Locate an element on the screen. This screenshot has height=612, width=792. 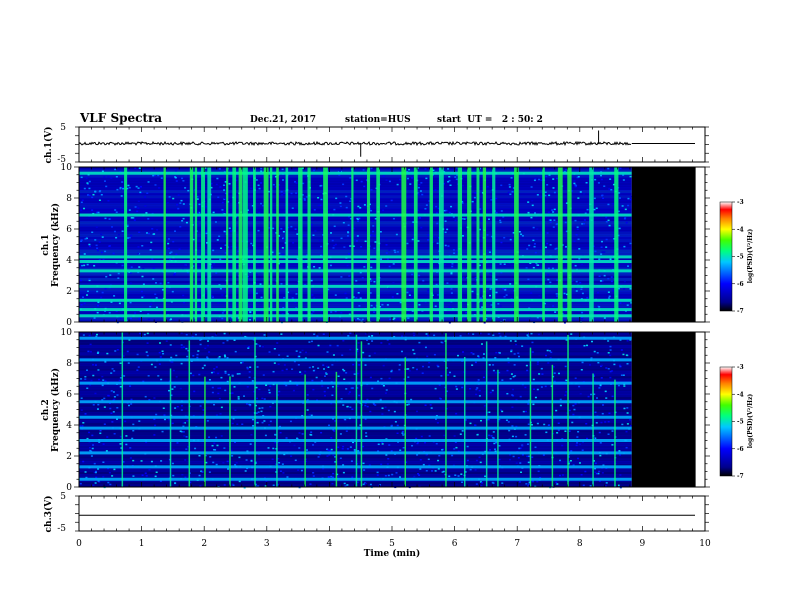
ch1-ytick-bottom: -5 is located at coordinates (61, 160).